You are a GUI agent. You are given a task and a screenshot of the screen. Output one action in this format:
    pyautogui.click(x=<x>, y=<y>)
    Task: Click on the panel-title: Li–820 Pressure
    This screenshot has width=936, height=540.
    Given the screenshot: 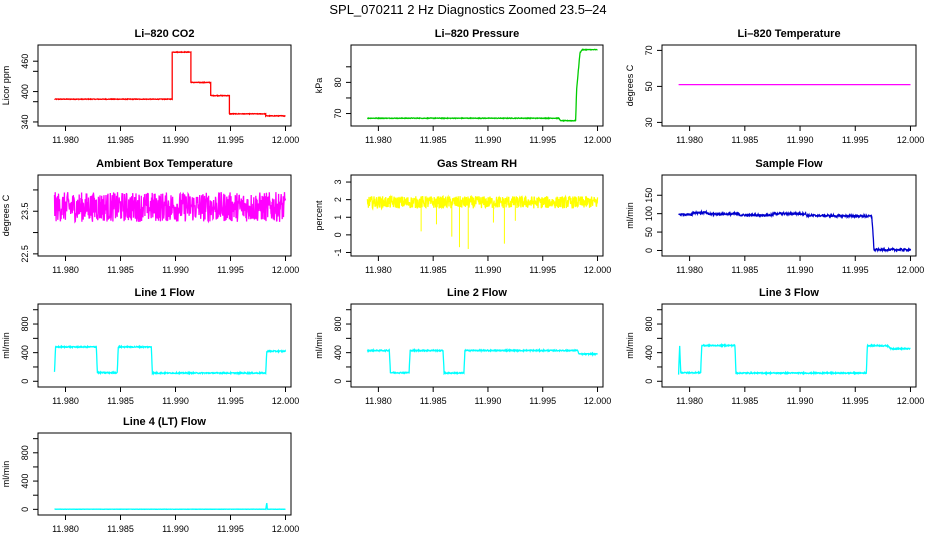 What is the action you would take?
    pyautogui.click(x=477, y=34)
    